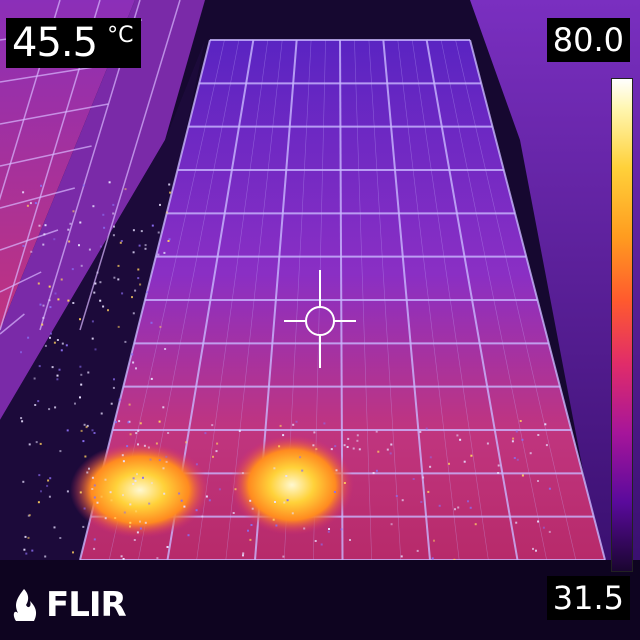 The height and width of the screenshot is (640, 640). I want to click on scale-max-label: 80.0, so click(588, 40).